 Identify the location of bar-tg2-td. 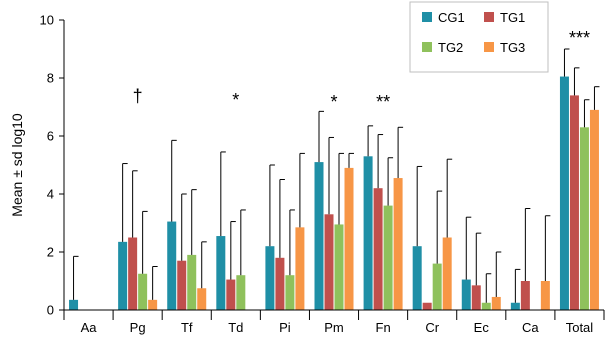
(241, 292).